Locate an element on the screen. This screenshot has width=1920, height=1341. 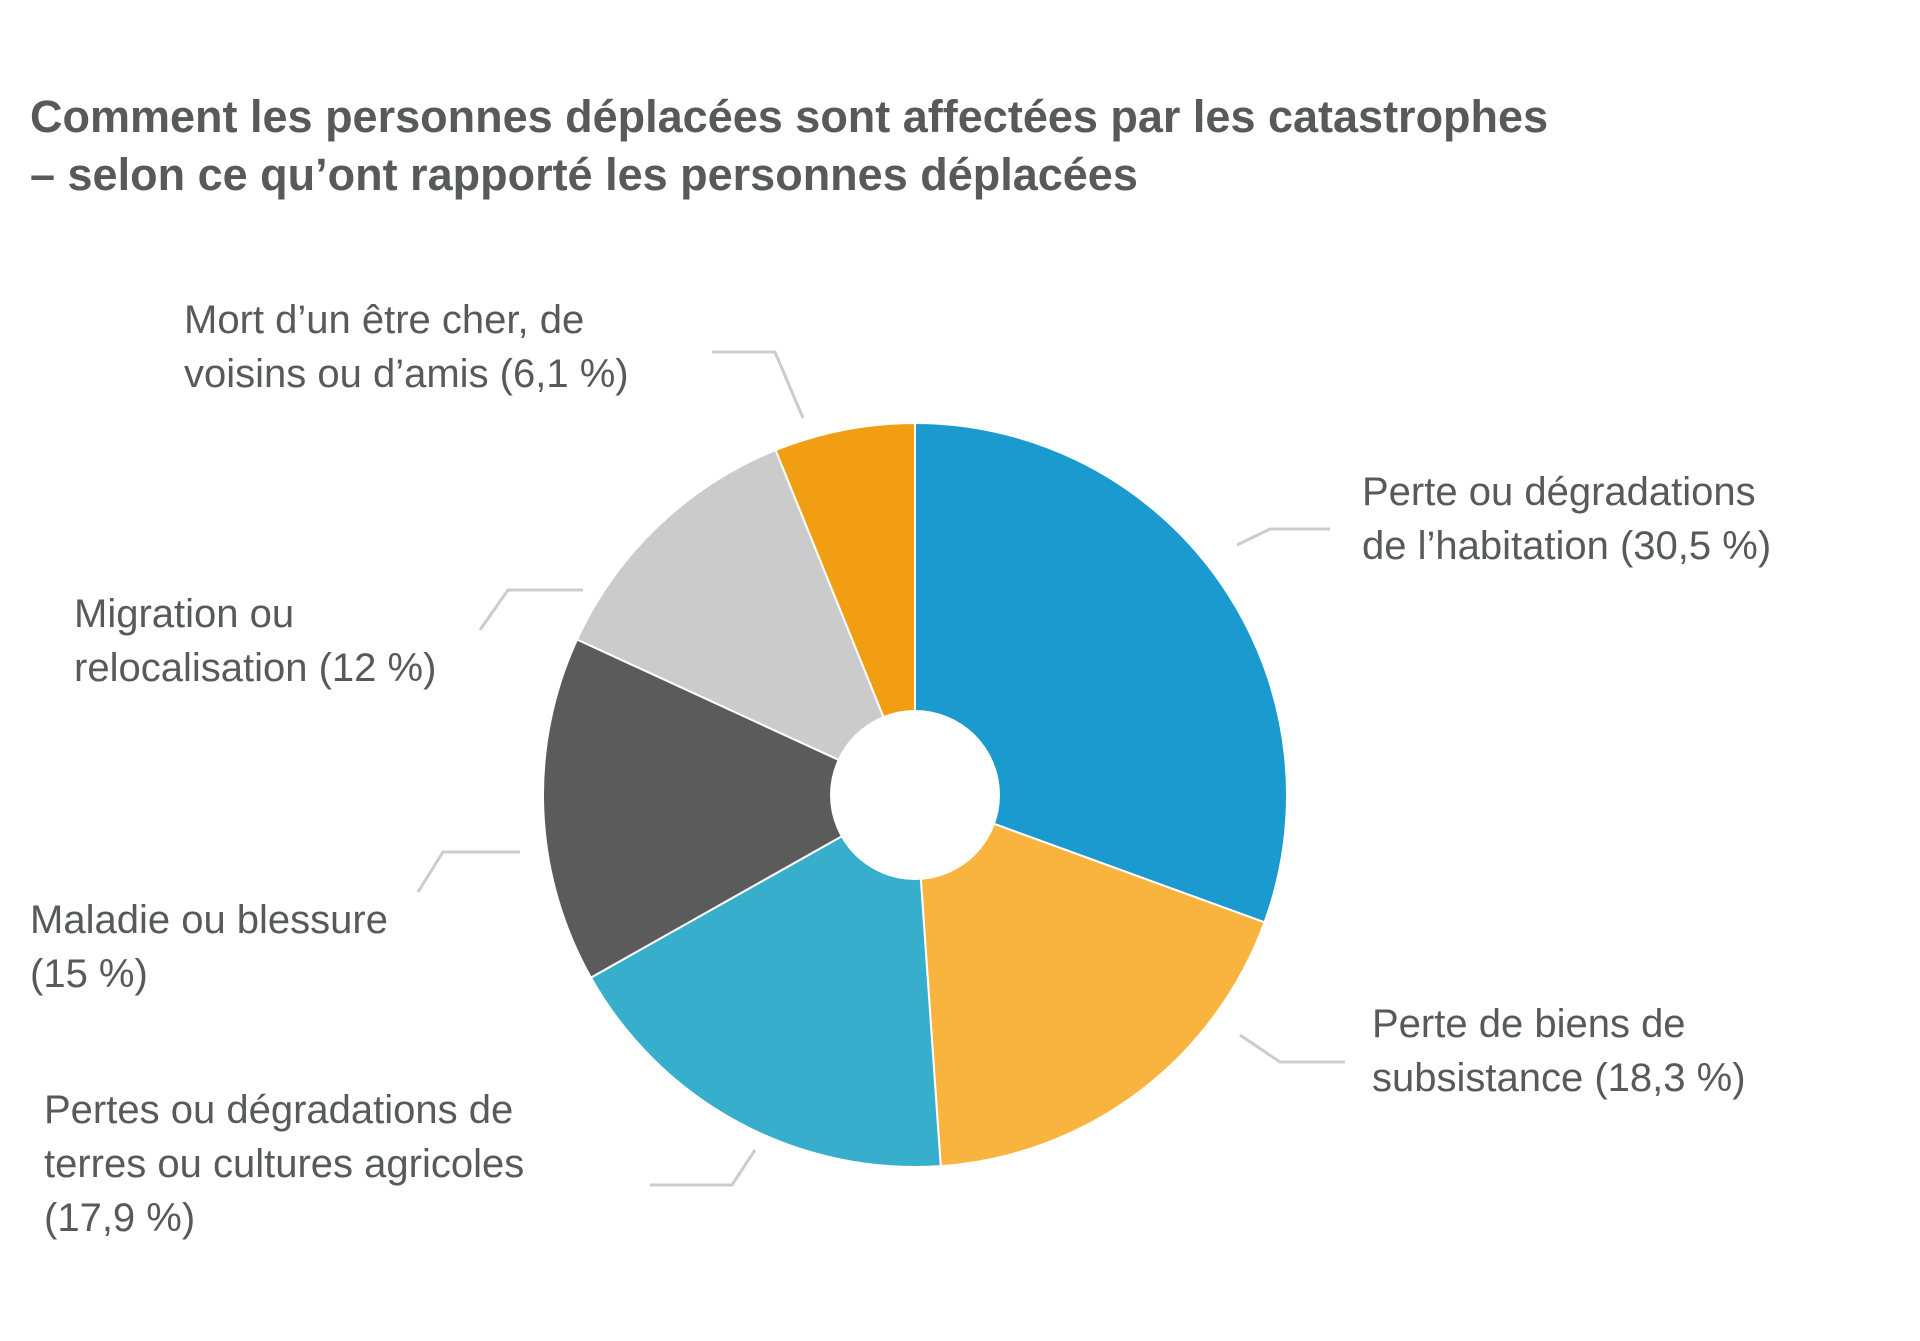
slice-label-line: (15 %) is located at coordinates (89, 974).